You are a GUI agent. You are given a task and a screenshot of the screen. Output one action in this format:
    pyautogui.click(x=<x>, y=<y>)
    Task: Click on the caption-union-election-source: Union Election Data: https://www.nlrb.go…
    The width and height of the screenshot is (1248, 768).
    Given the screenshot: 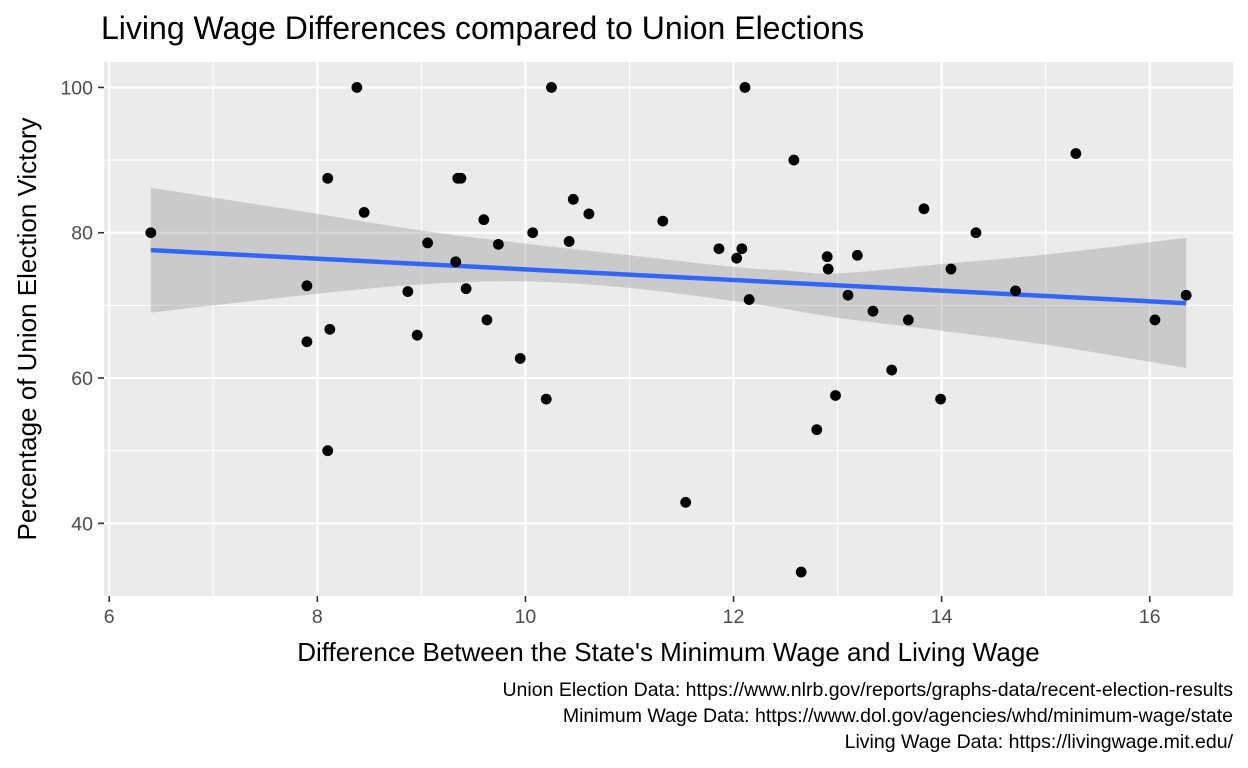 What is the action you would take?
    pyautogui.click(x=867, y=690)
    